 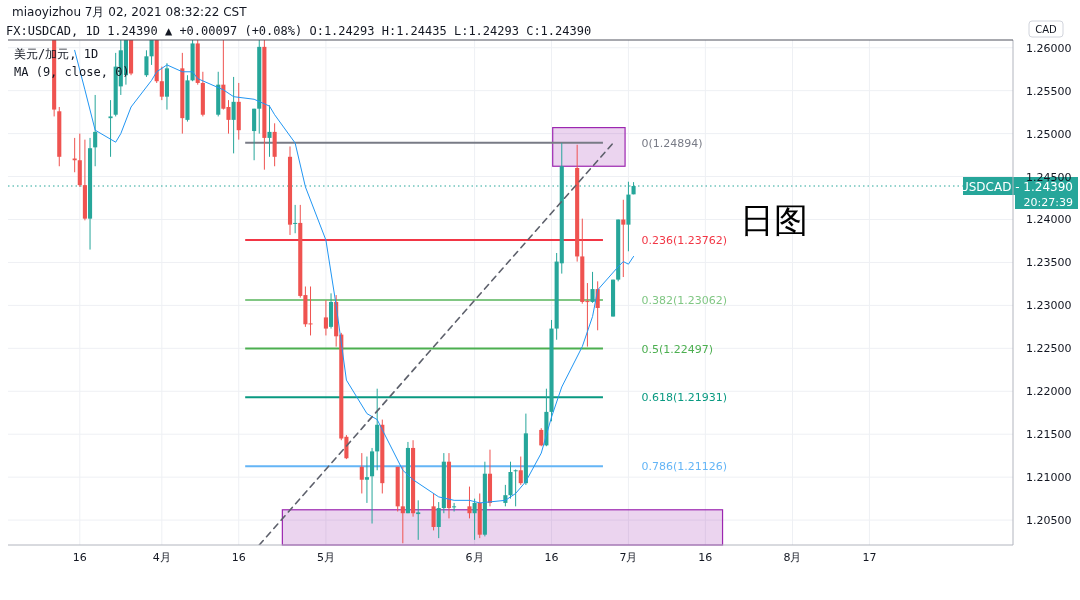 I want to click on ref-line-label: 0.5(1.22497), so click(x=677, y=349).